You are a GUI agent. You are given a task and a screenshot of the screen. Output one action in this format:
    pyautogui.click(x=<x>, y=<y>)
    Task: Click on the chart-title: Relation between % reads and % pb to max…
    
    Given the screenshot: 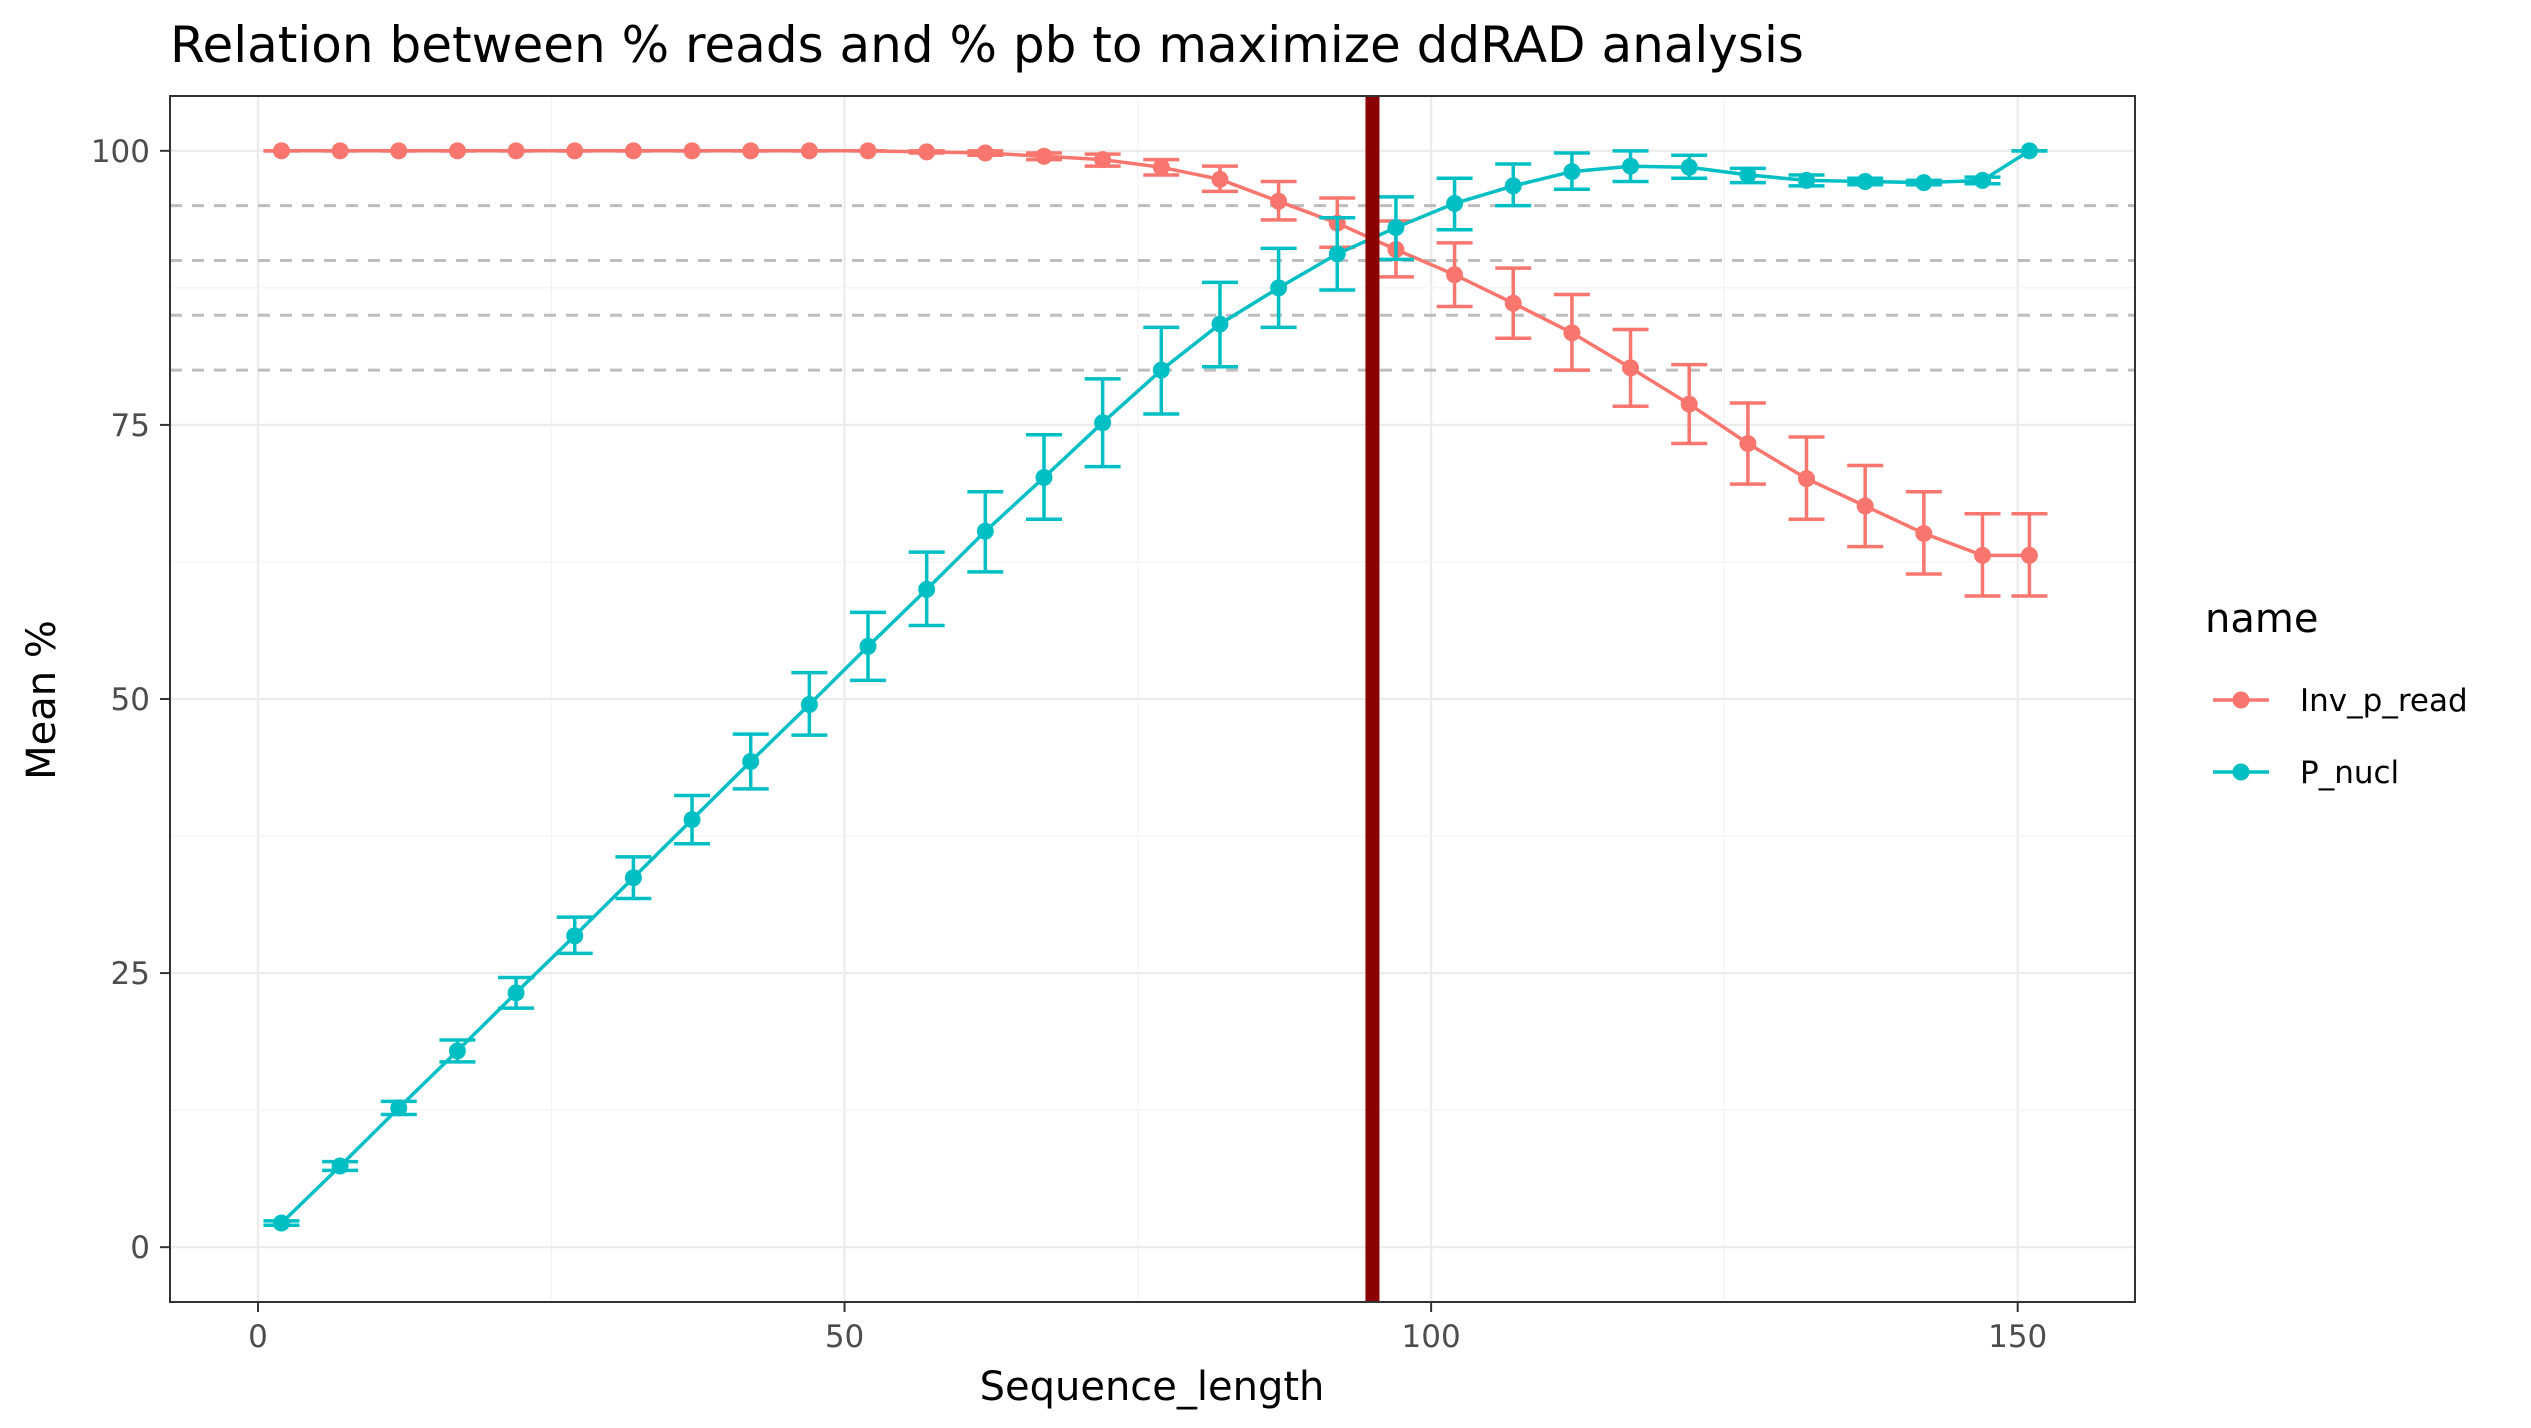 What is the action you would take?
    pyautogui.click(x=987, y=45)
    